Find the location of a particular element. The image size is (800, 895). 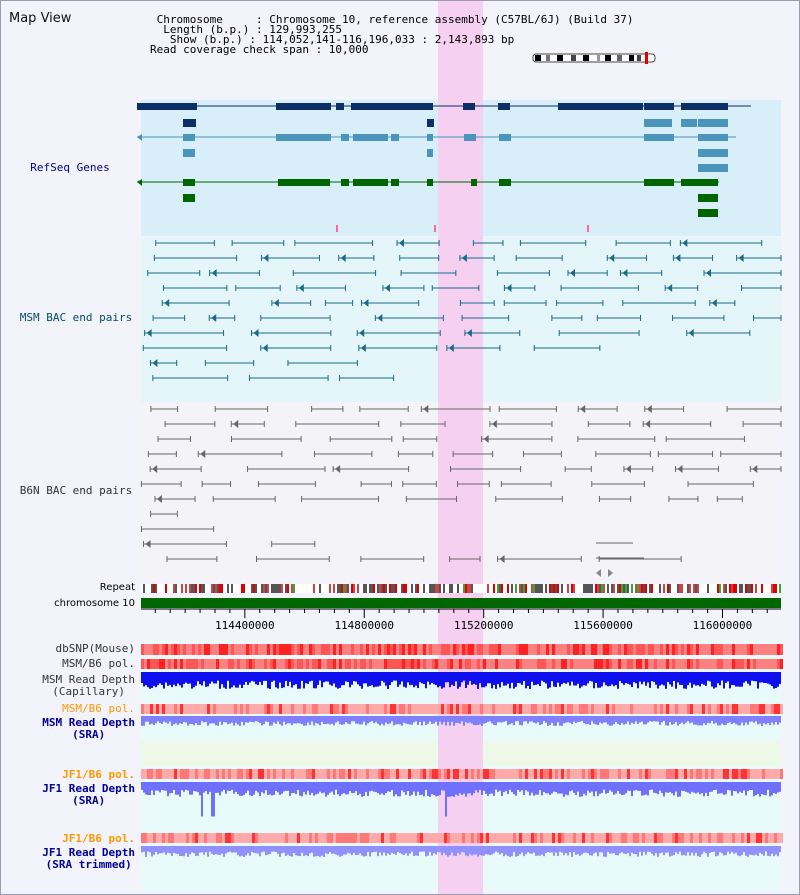

msm-read-depth-sra-label: MSM Read Depth (SRA) is located at coordinates (88, 728).